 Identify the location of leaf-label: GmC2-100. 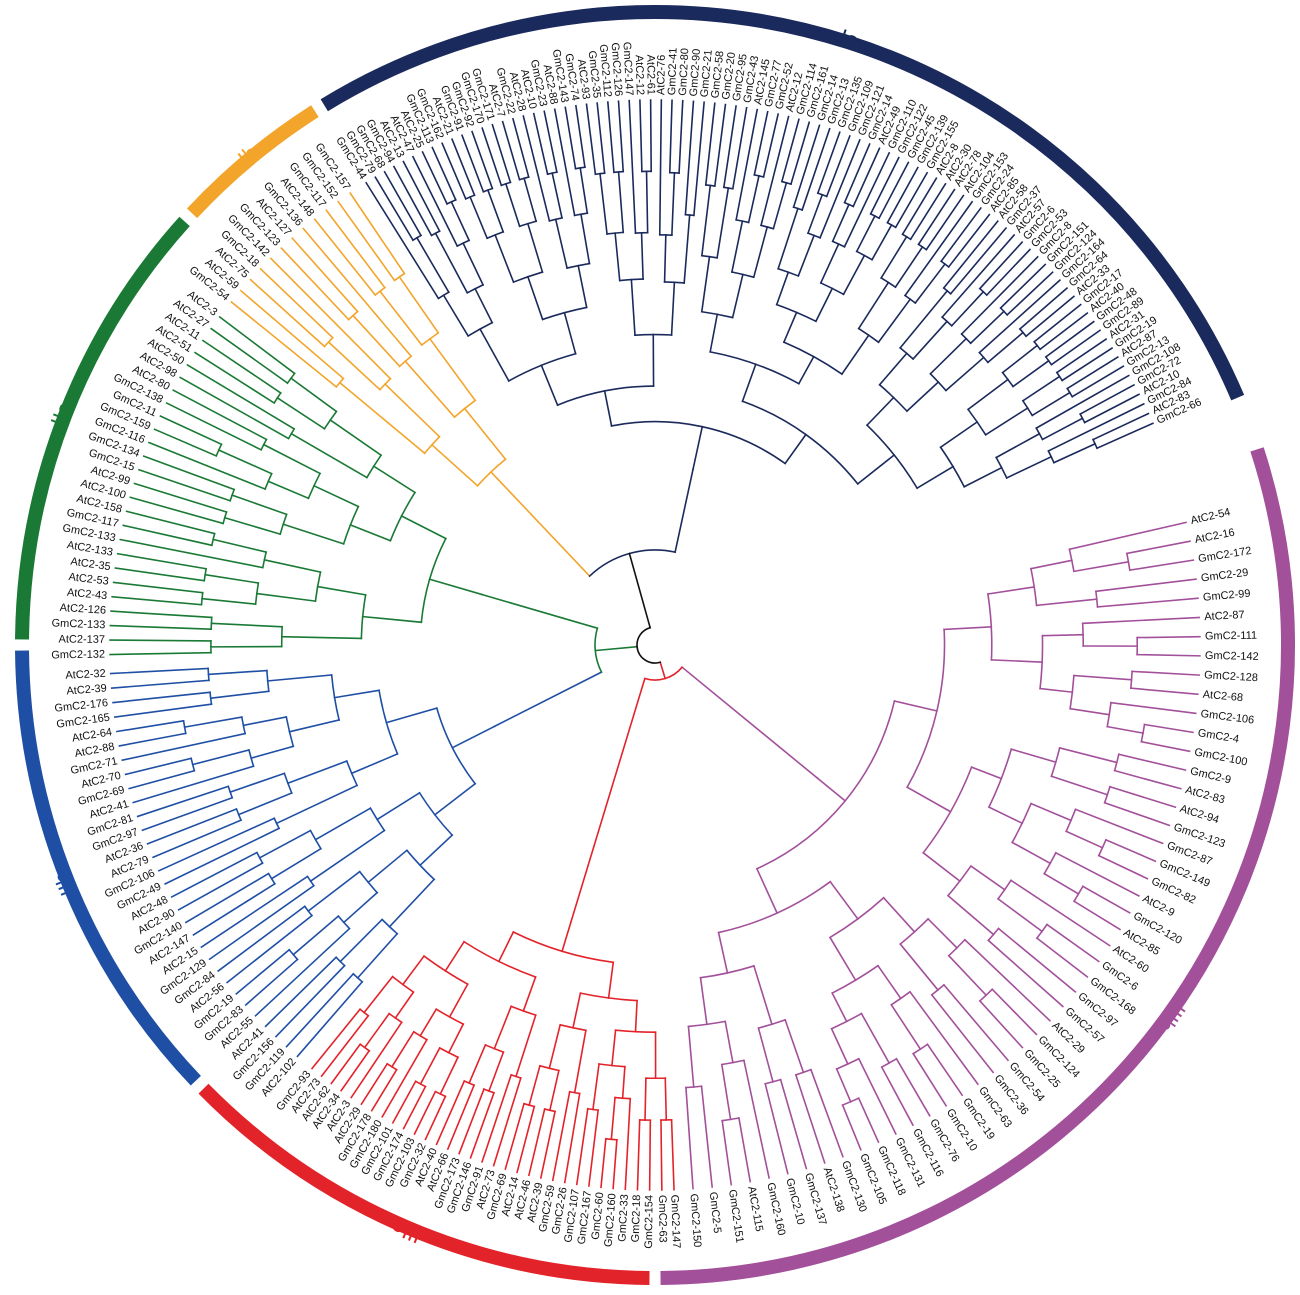
(1220, 757).